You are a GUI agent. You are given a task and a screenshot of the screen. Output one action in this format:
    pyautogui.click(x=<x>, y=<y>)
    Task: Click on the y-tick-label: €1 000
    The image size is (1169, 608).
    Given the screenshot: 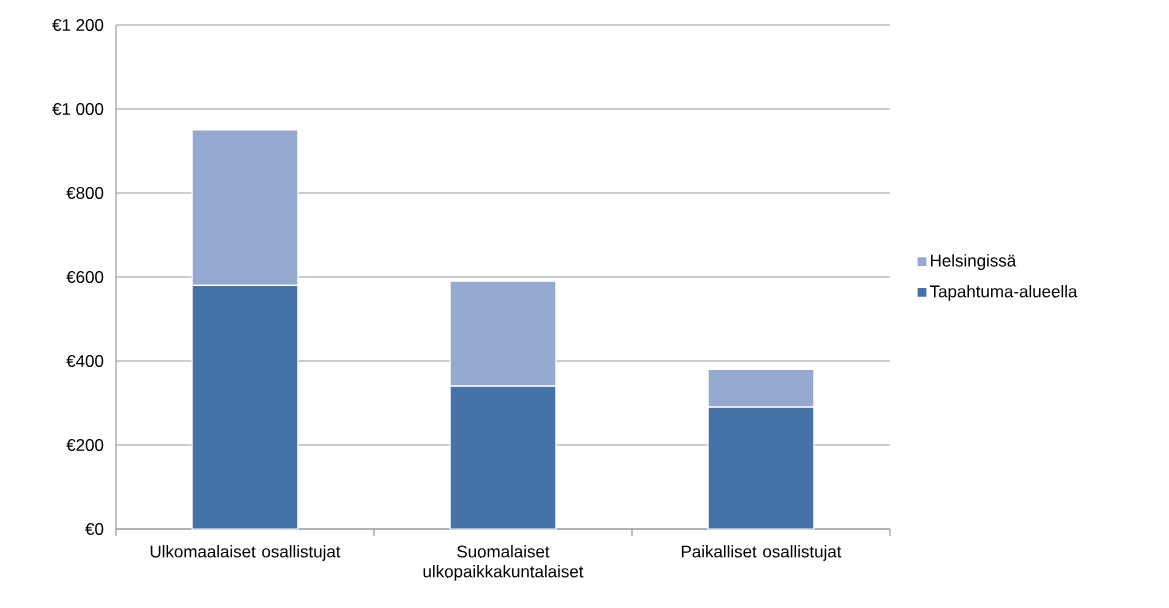 What is the action you would take?
    pyautogui.click(x=78, y=109)
    